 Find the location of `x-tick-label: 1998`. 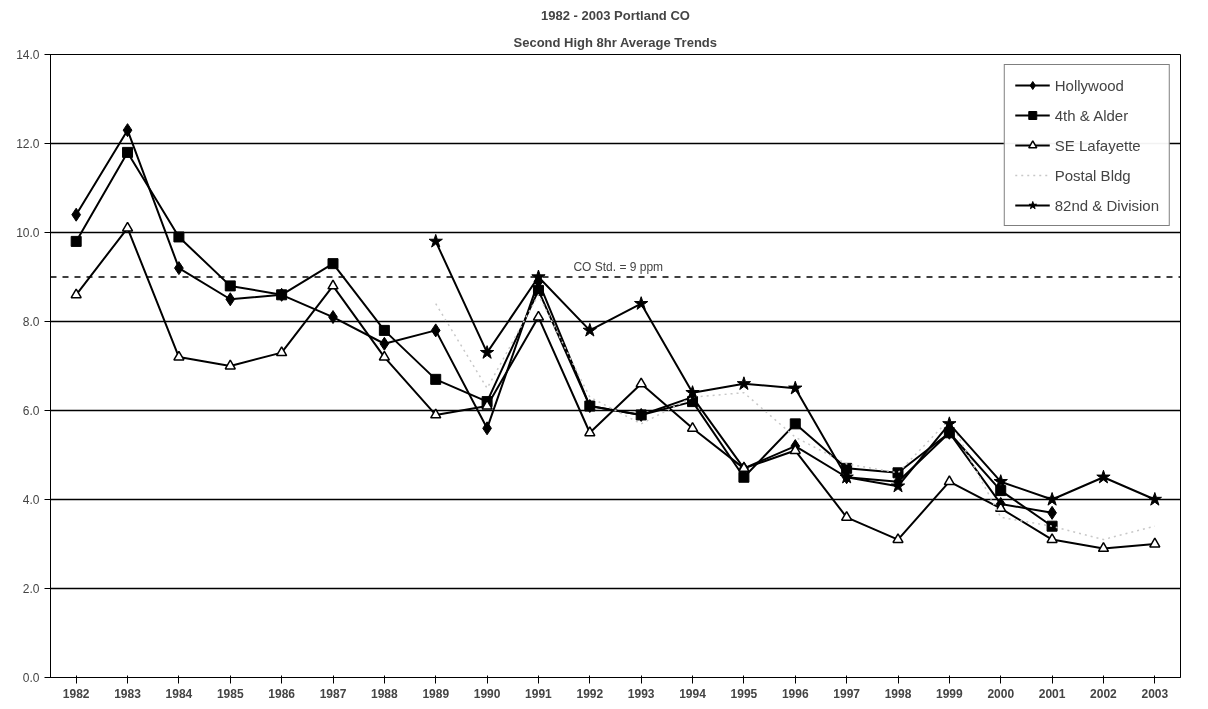

x-tick-label: 1998 is located at coordinates (898, 693).